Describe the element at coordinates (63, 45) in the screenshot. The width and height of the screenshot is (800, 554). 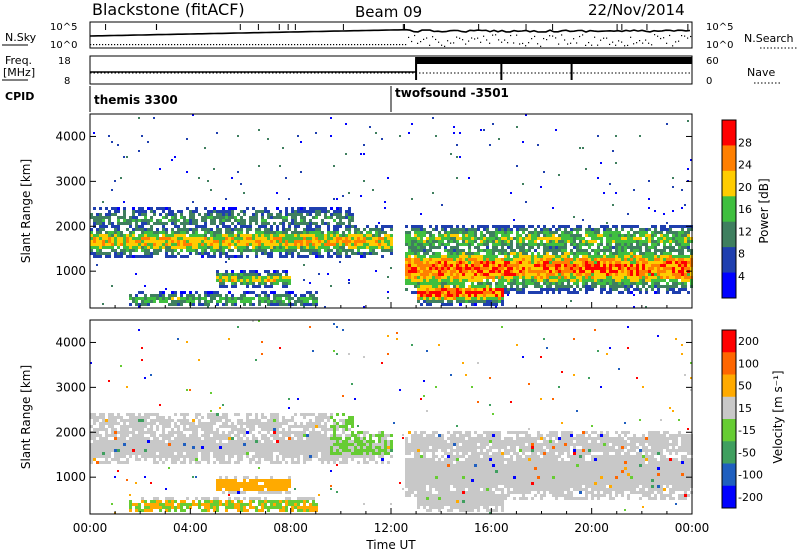
I see `noise-tick-left-bottom: 10^0` at that location.